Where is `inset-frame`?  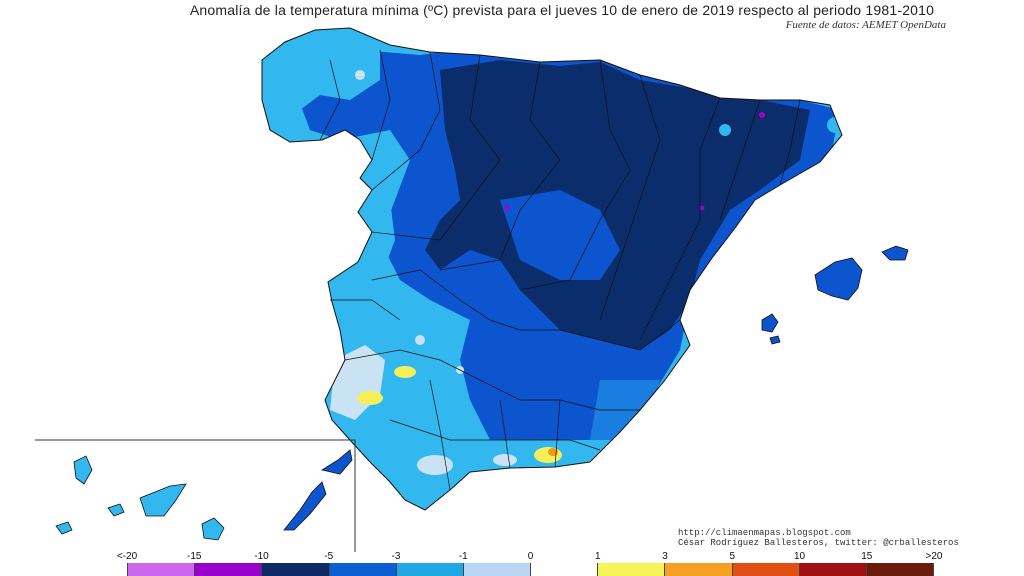 inset-frame is located at coordinates (195, 495).